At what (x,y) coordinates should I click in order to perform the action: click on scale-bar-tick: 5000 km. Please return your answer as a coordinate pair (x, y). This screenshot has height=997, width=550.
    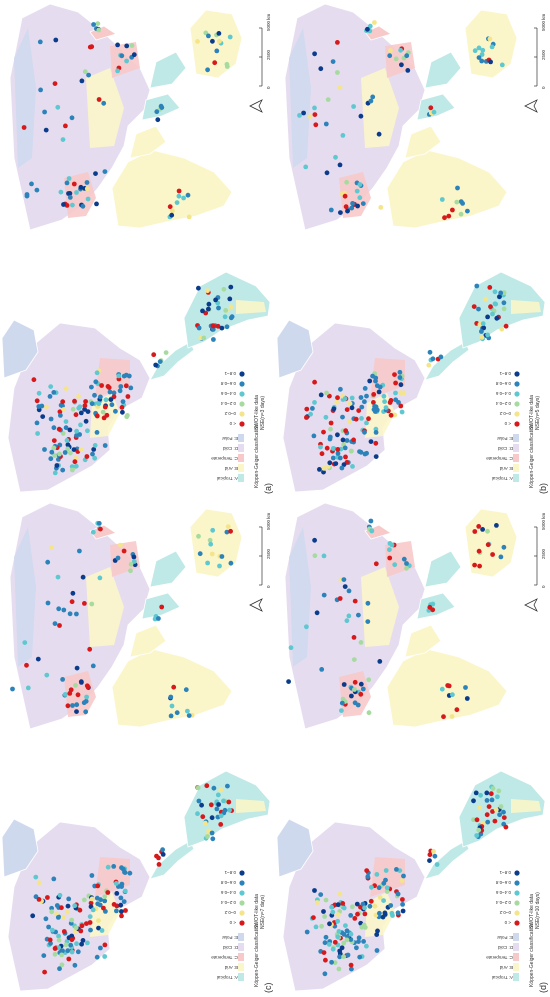
    Looking at the image, I should click on (543, 521).